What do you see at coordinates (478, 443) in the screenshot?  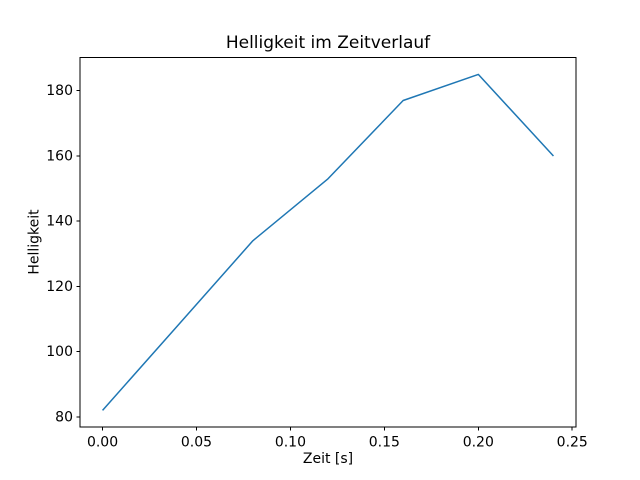 I see `x-tick-label: 0.20` at bounding box center [478, 443].